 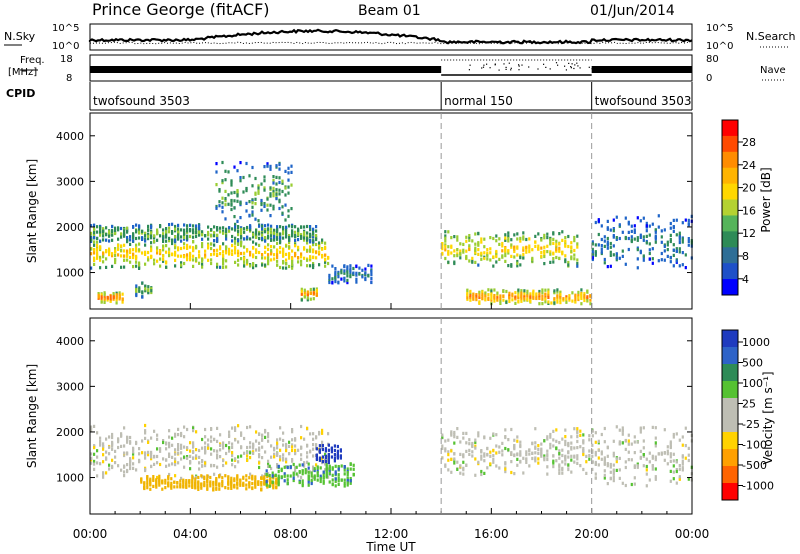 I want to click on freq-left-bottom-tick: 8, so click(x=69, y=78).